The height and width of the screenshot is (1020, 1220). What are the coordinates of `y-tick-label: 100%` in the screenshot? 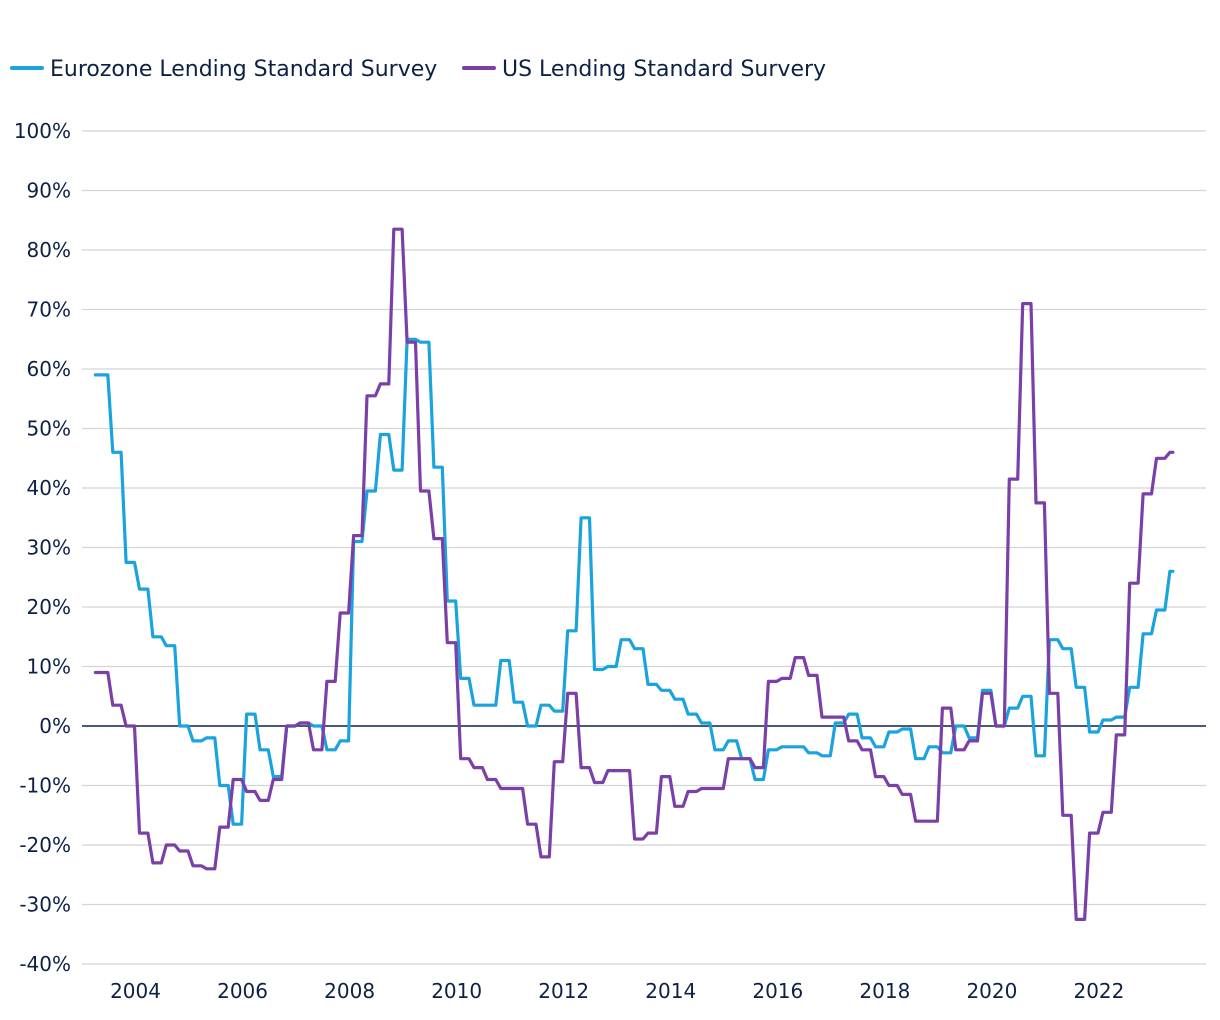 It's located at (42, 131).